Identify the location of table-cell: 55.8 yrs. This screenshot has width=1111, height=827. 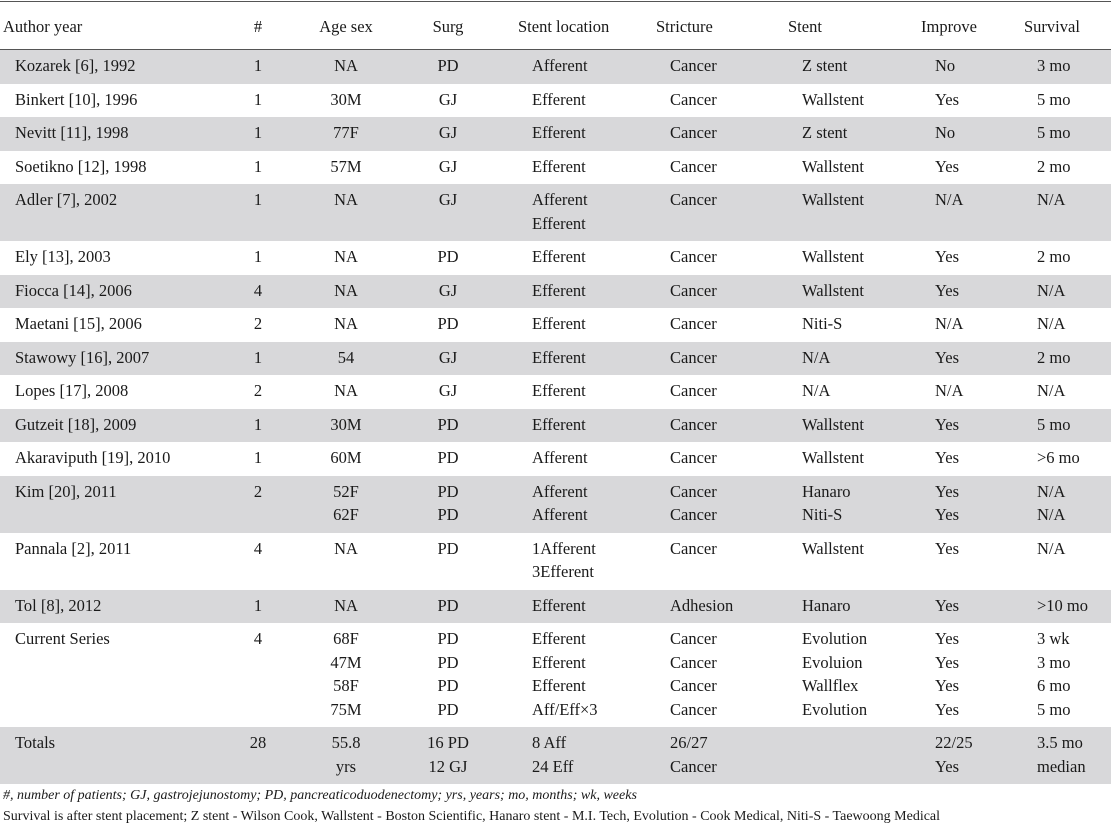
(346, 754).